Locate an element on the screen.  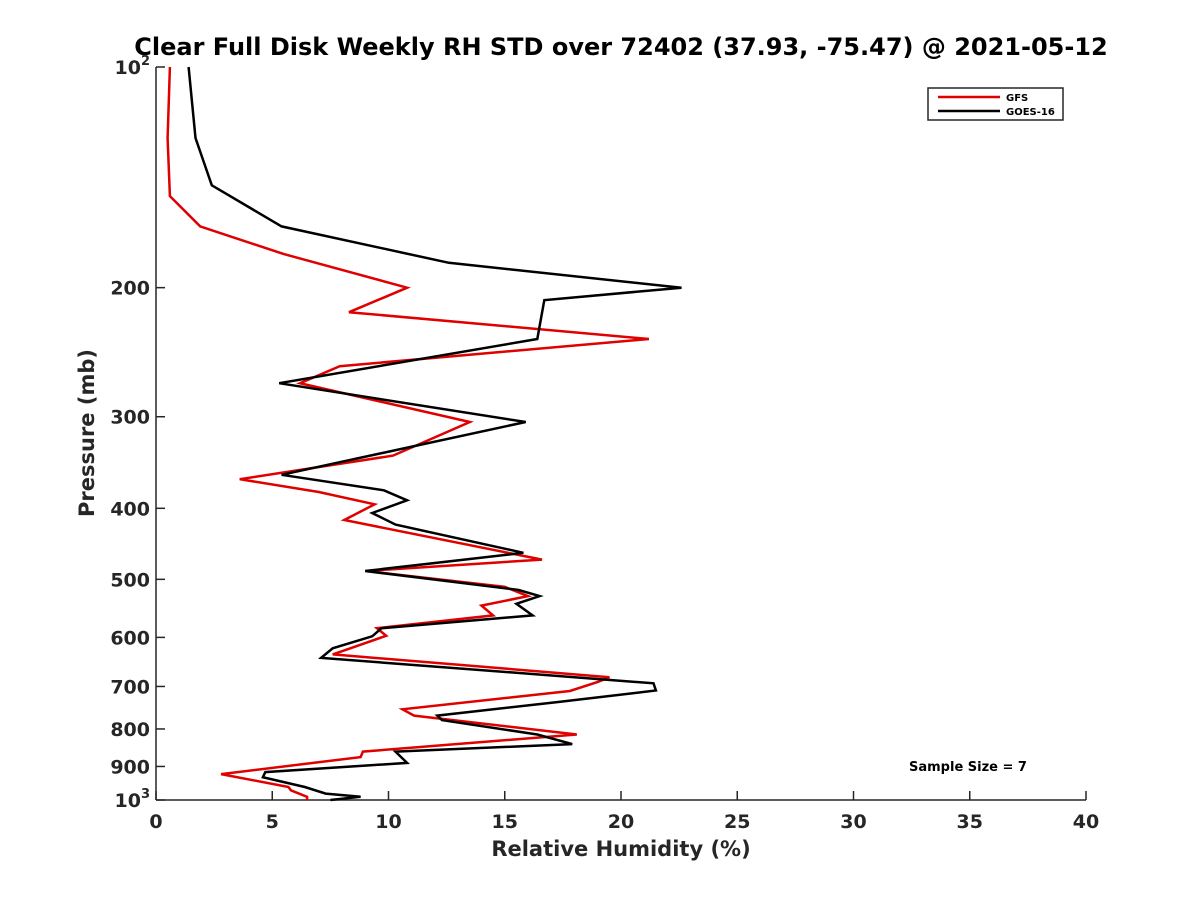
y-tick-label: 200 is located at coordinates (130, 289).